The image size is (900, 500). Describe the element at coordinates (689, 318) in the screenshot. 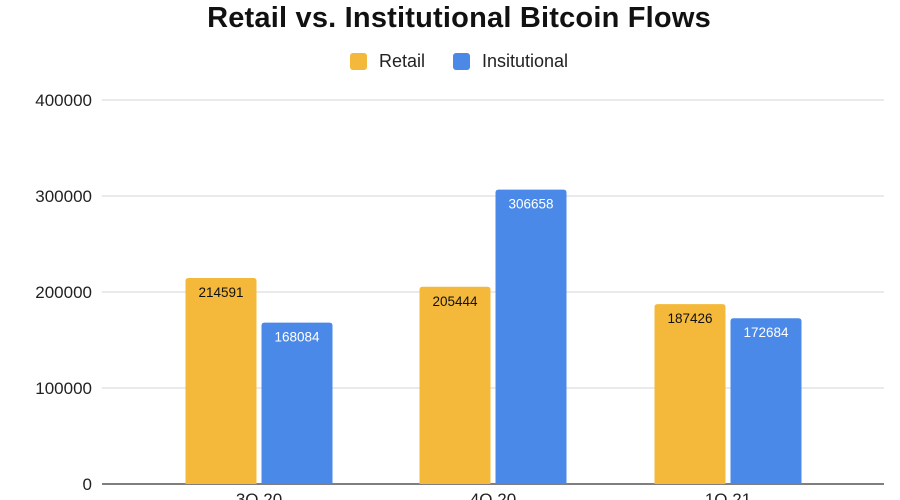

I see `data-label: 187426` at that location.